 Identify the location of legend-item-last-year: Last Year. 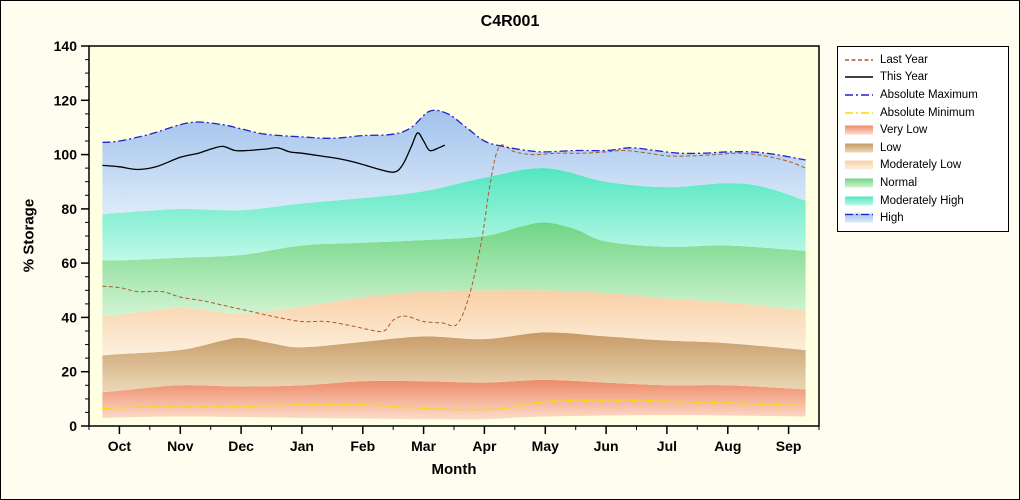
(923, 60).